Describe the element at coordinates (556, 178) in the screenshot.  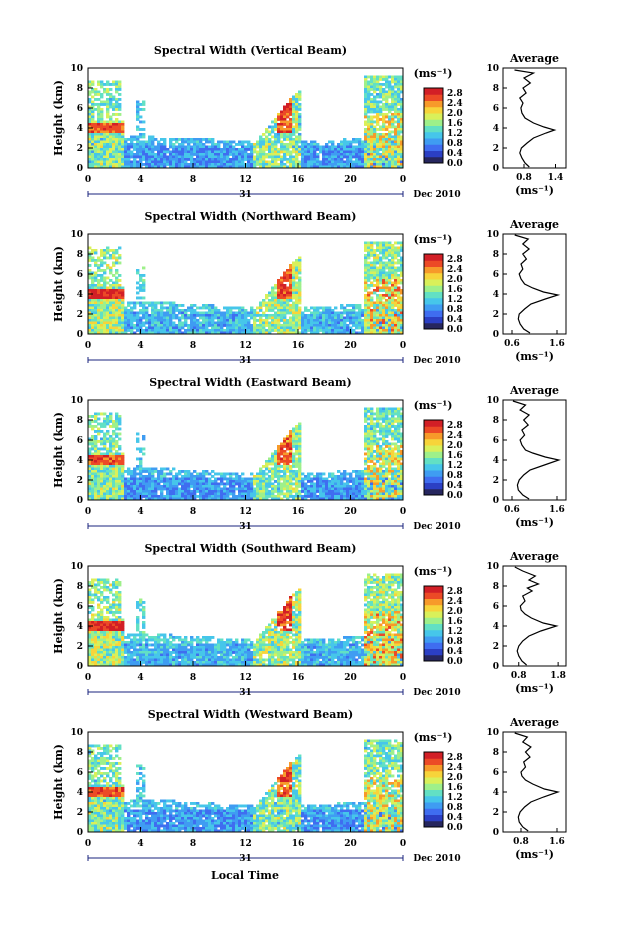
I see `average-x-tick-label: 1.4` at that location.